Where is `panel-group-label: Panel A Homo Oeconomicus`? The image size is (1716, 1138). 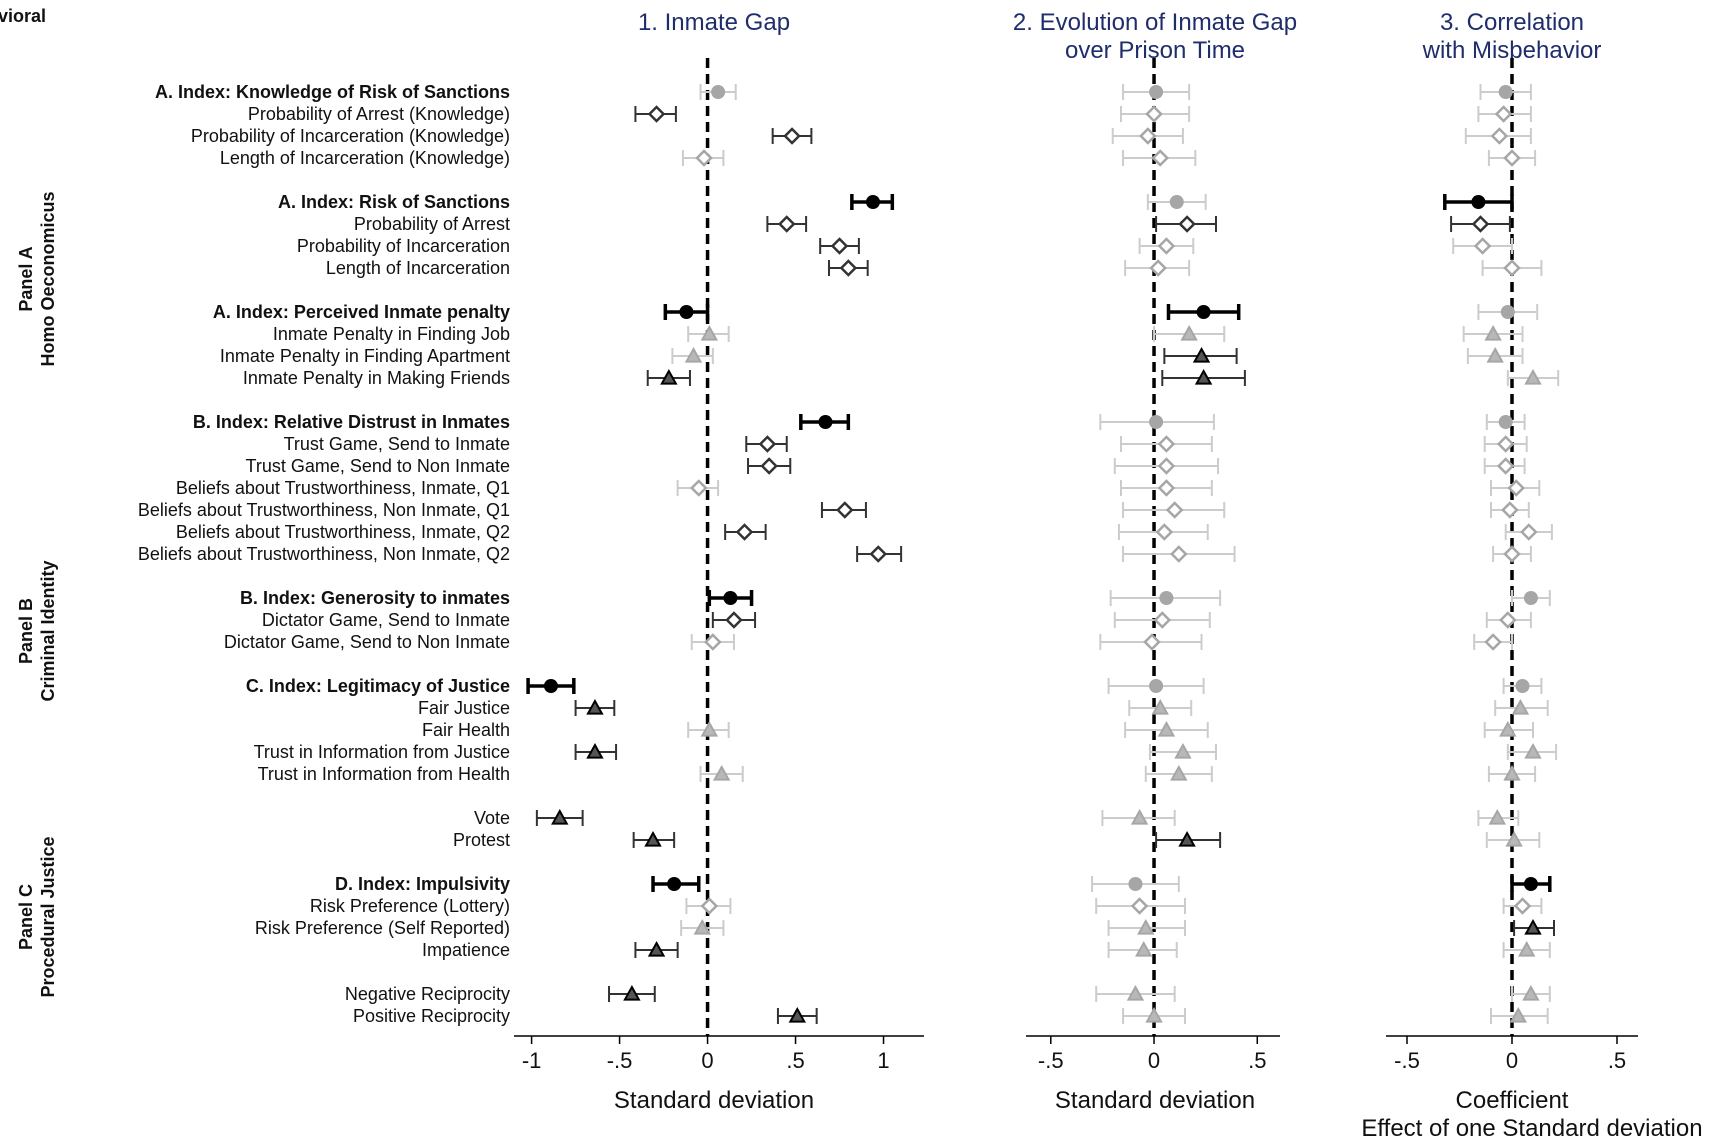
panel-group-label: Panel A Homo Oeconomicus is located at coordinates (37, 278).